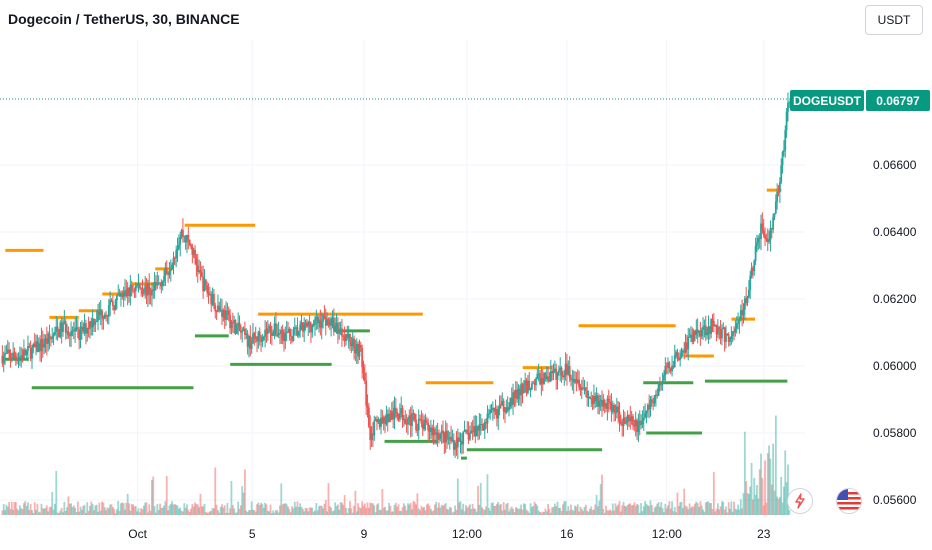 This screenshot has height=550, width=932. What do you see at coordinates (800, 501) in the screenshot?
I see `lightning-icon` at bounding box center [800, 501].